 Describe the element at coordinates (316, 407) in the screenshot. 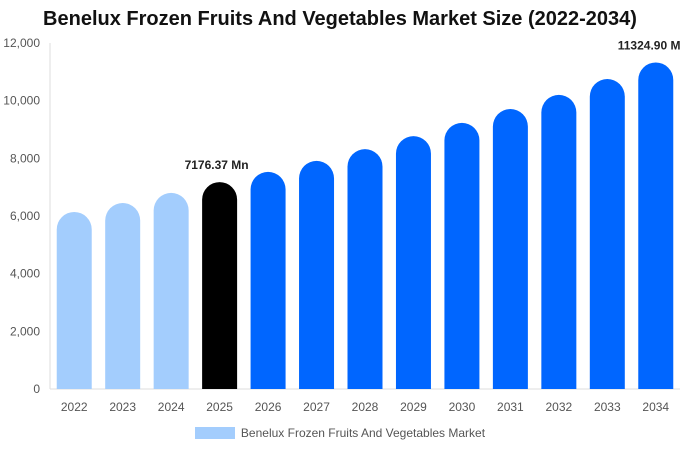

I see `x-tick-label: 2027` at that location.